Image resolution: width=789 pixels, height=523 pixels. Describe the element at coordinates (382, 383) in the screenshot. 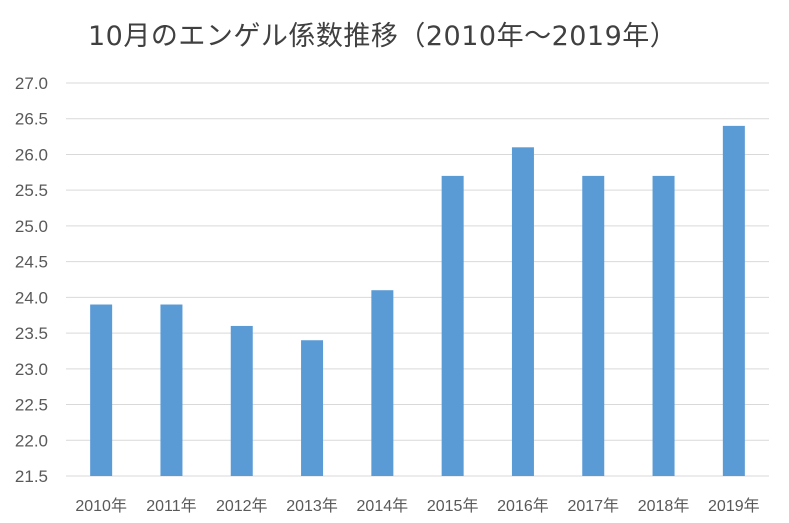

I see `bar-2014年` at that location.